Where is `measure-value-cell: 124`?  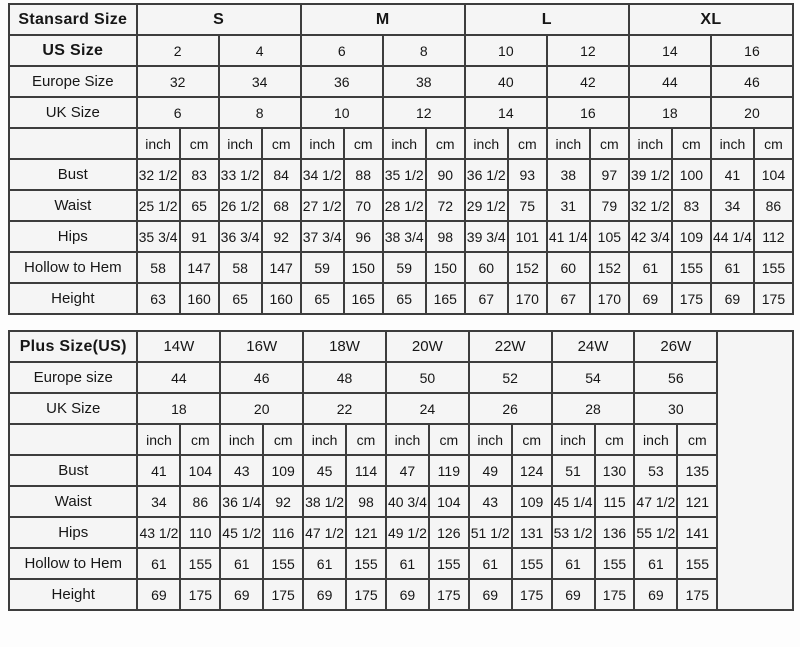 measure-value-cell: 124 is located at coordinates (531, 470).